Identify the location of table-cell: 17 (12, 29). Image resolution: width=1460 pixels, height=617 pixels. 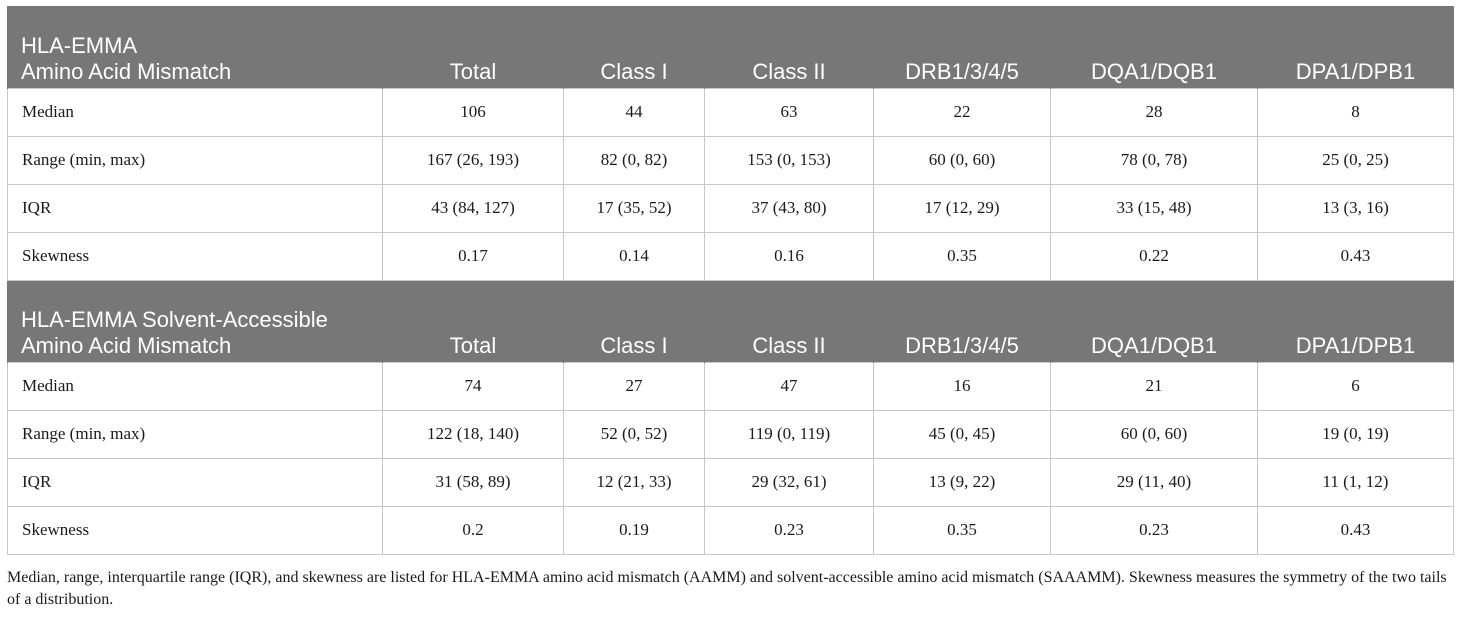
(962, 208).